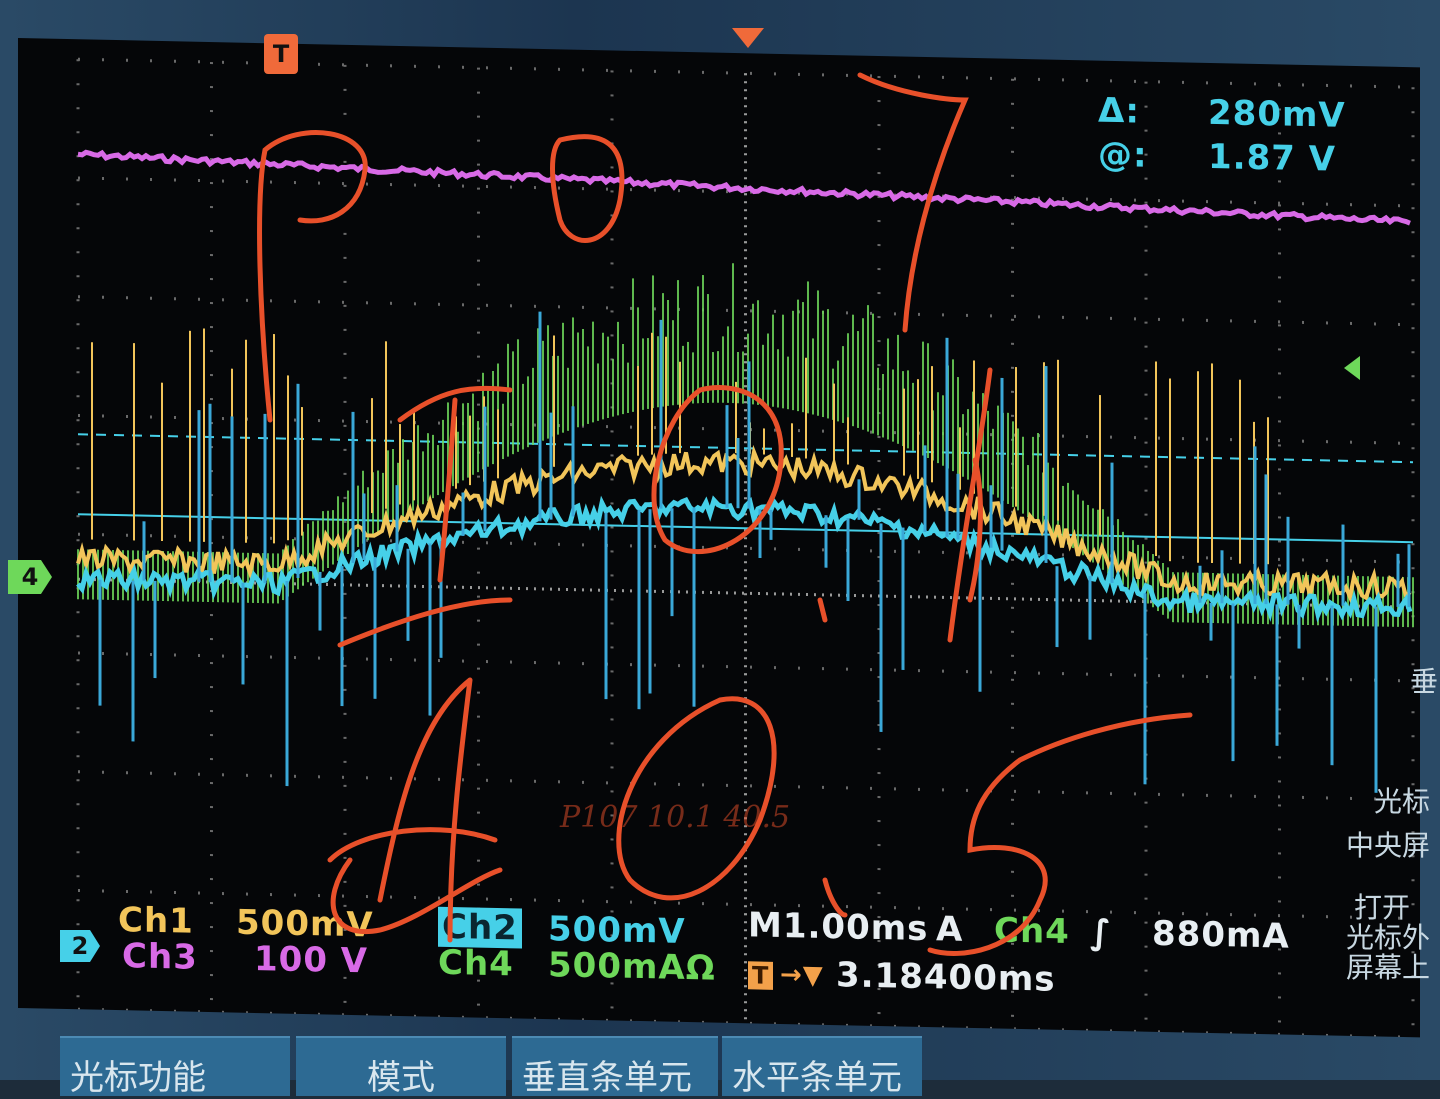 The height and width of the screenshot is (1099, 1440). Describe the element at coordinates (950, 929) in the screenshot. I see `trigger-mode: A` at that location.